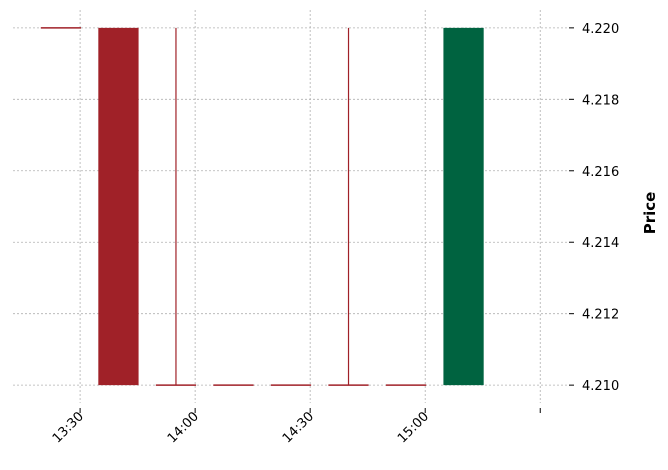  I want to click on y-tick-label: 4.214, so click(600, 243).